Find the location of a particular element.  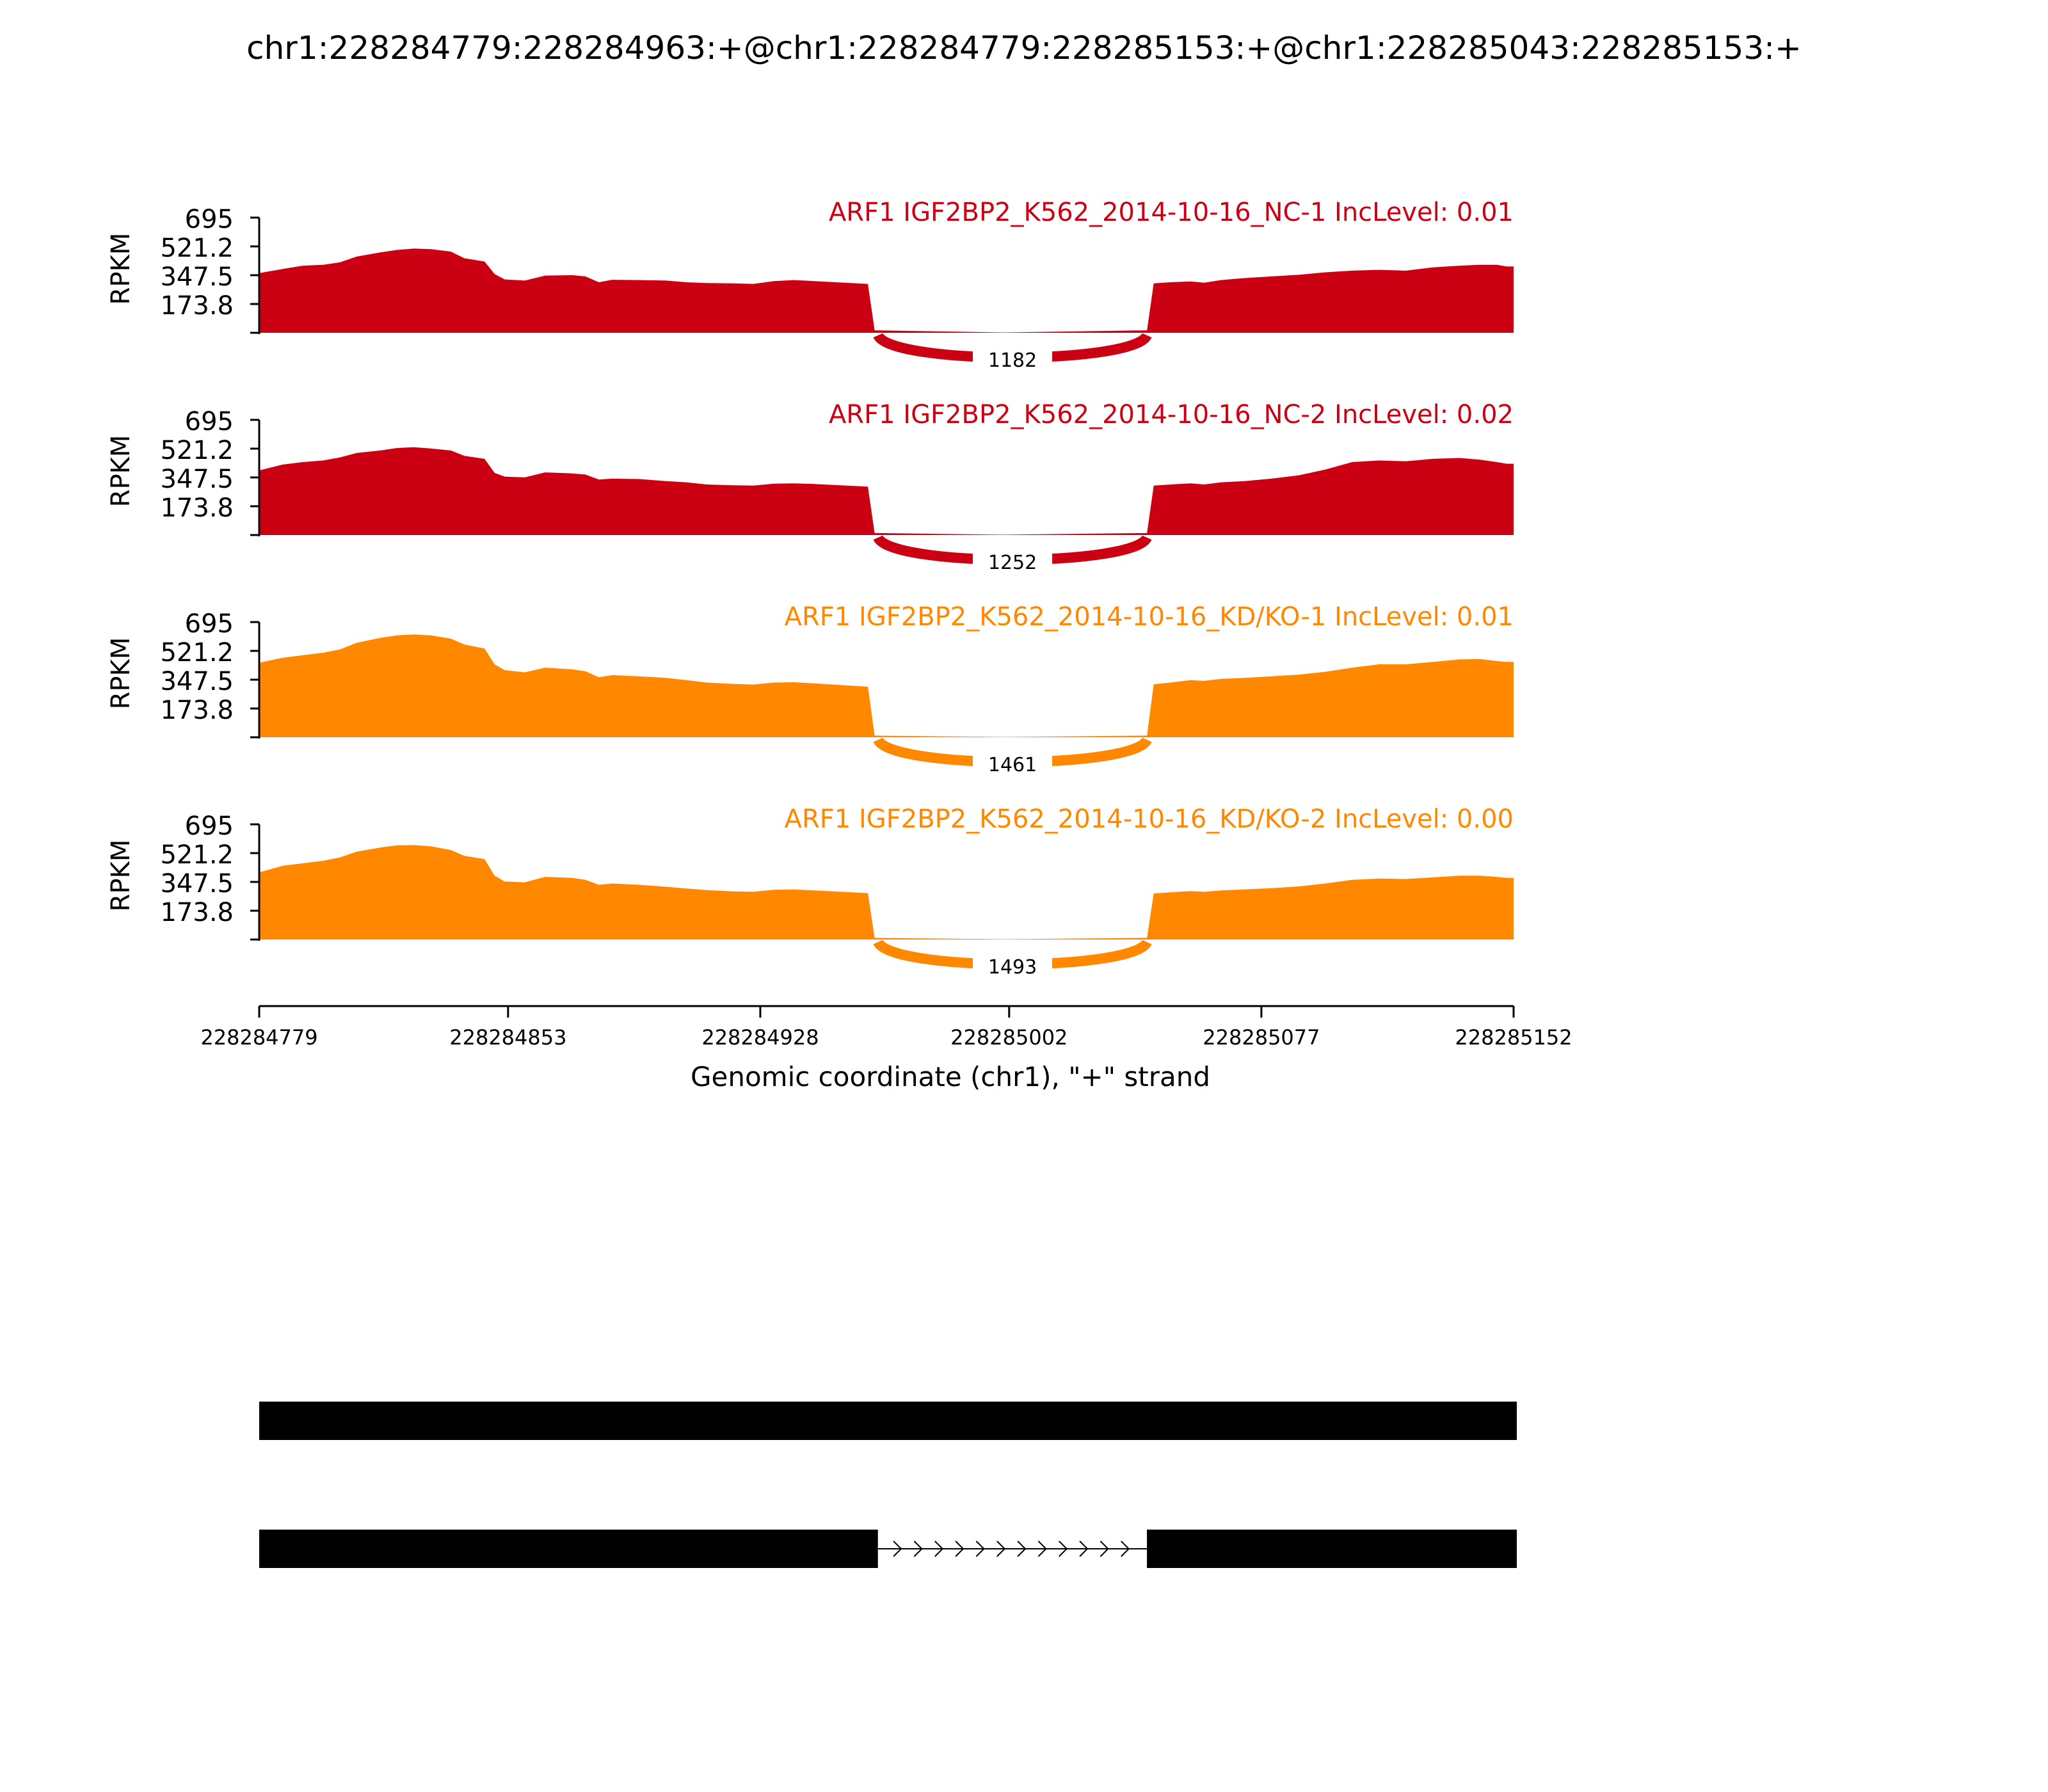

x-axis-label: Genomic coordinate (chr1), "+" strand is located at coordinates (950, 1076).